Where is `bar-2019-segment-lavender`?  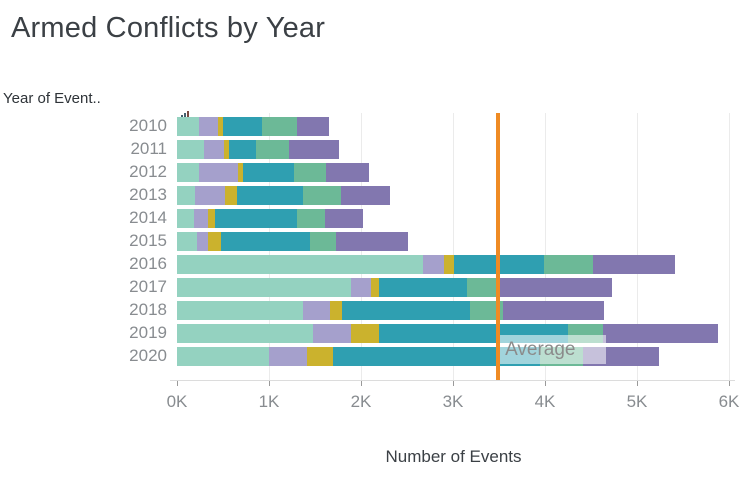
bar-2019-segment-lavender is located at coordinates (332, 333).